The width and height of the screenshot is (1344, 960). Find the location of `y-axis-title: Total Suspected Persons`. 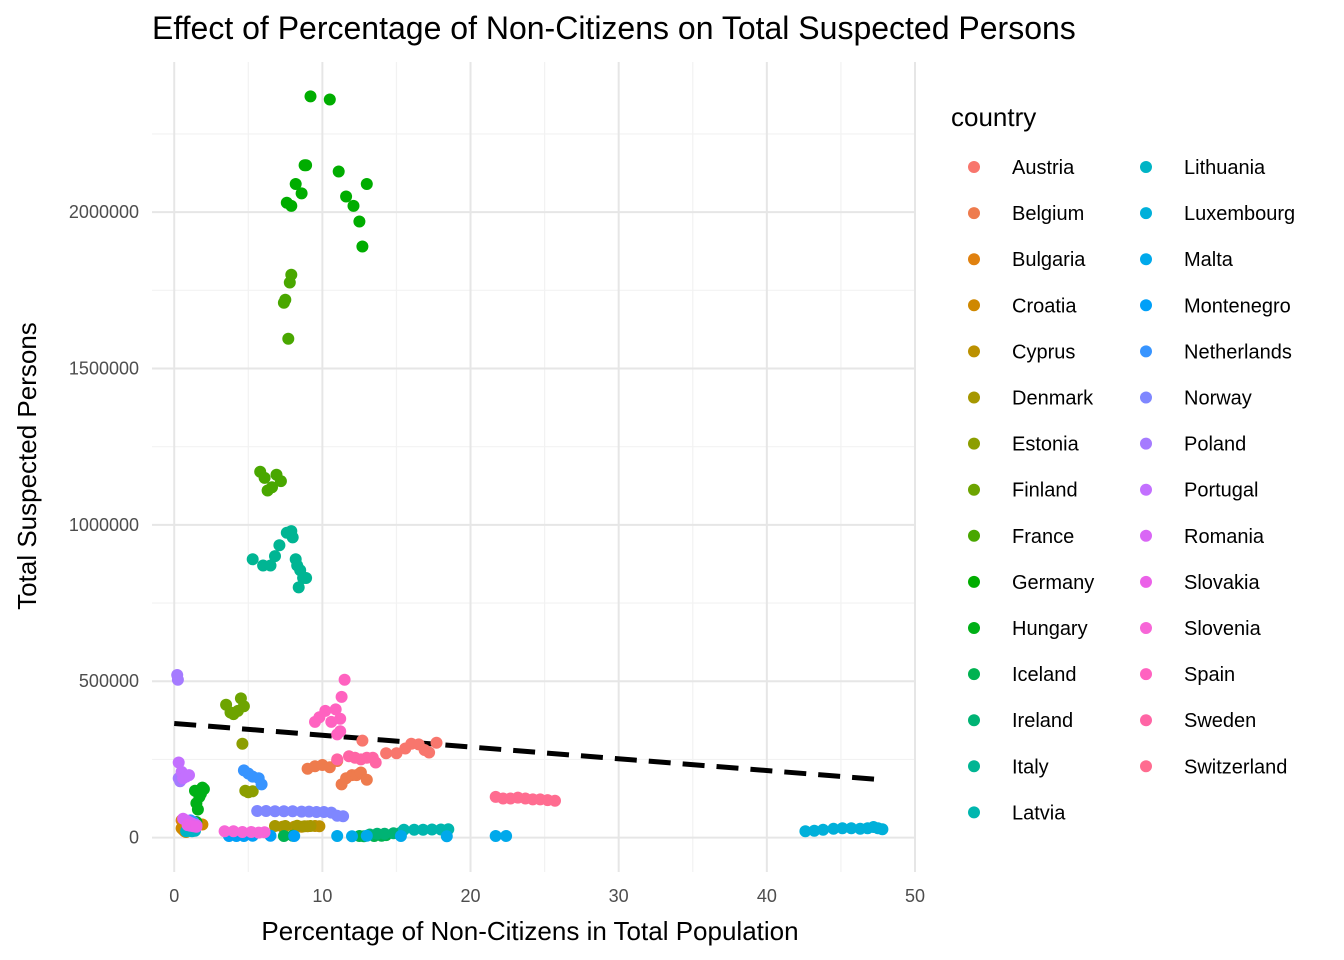

y-axis-title: Total Suspected Persons is located at coordinates (27, 466).